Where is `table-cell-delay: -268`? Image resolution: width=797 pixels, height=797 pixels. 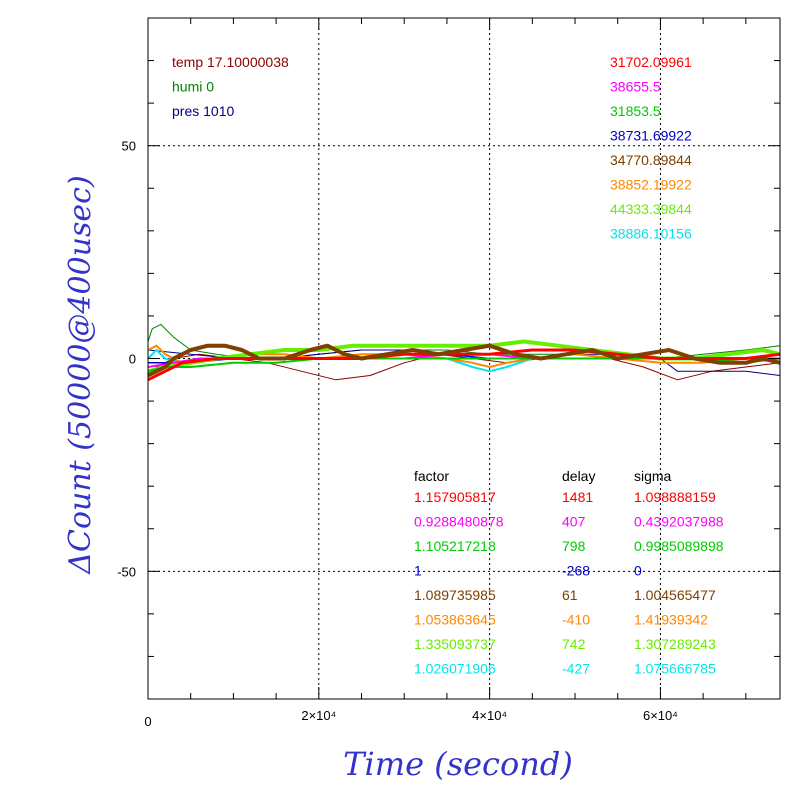
table-cell-delay: -268 is located at coordinates (576, 571).